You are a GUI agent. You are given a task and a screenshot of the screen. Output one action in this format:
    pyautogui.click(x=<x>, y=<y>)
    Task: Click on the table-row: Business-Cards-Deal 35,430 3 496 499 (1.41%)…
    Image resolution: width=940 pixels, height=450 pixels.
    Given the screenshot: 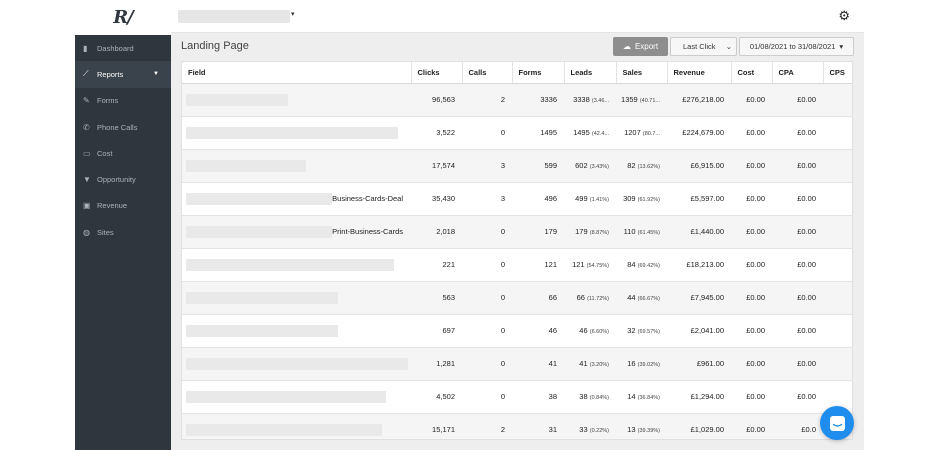 What is the action you would take?
    pyautogui.click(x=517, y=199)
    